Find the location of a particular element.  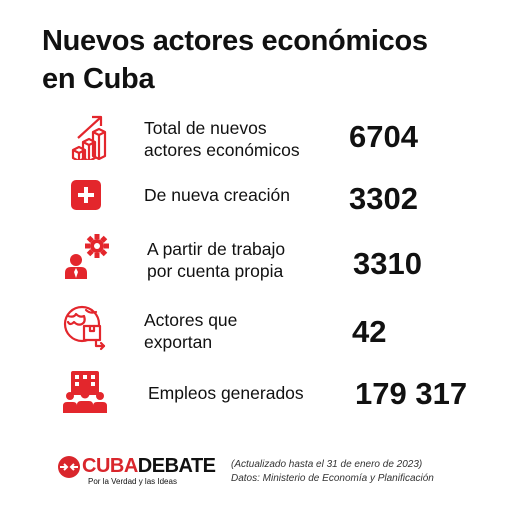

plus-icon is located at coordinates (86, 195).